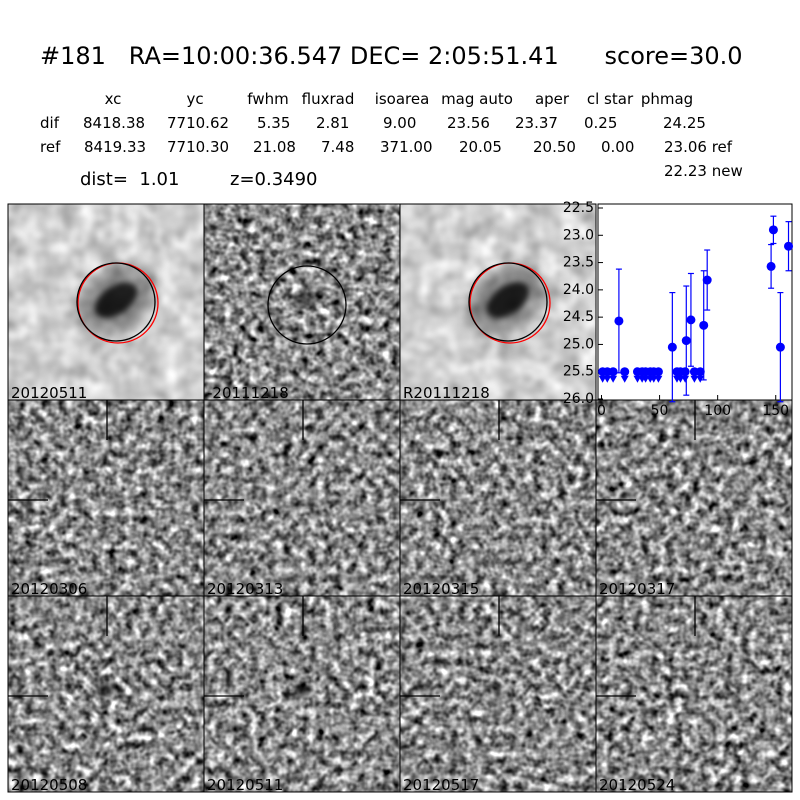  Describe the element at coordinates (578, 399) in the screenshot. I see `y-tick-label: 26.0` at that location.